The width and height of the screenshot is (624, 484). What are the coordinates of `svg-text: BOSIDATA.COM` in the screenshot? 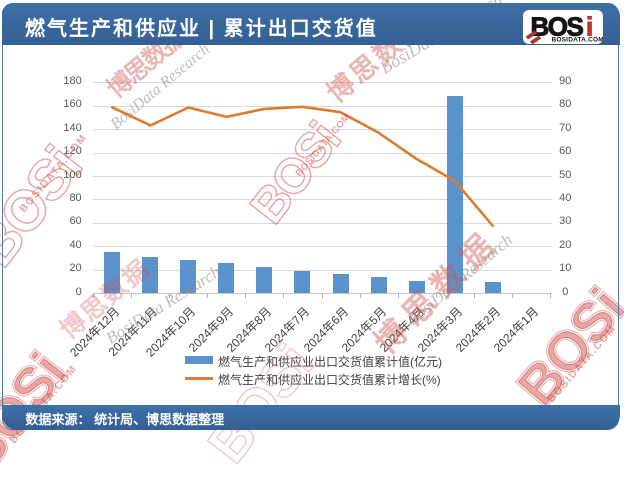 It's located at (578, 39).